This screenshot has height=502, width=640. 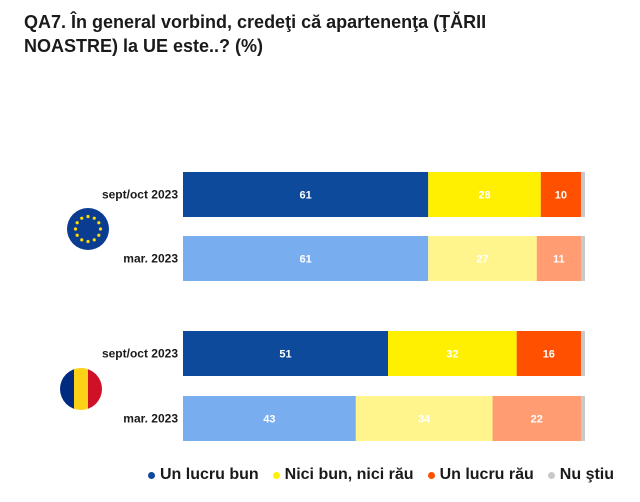 What do you see at coordinates (587, 474) in the screenshot?
I see `legend-label-dont-know: Nu ştiu` at bounding box center [587, 474].